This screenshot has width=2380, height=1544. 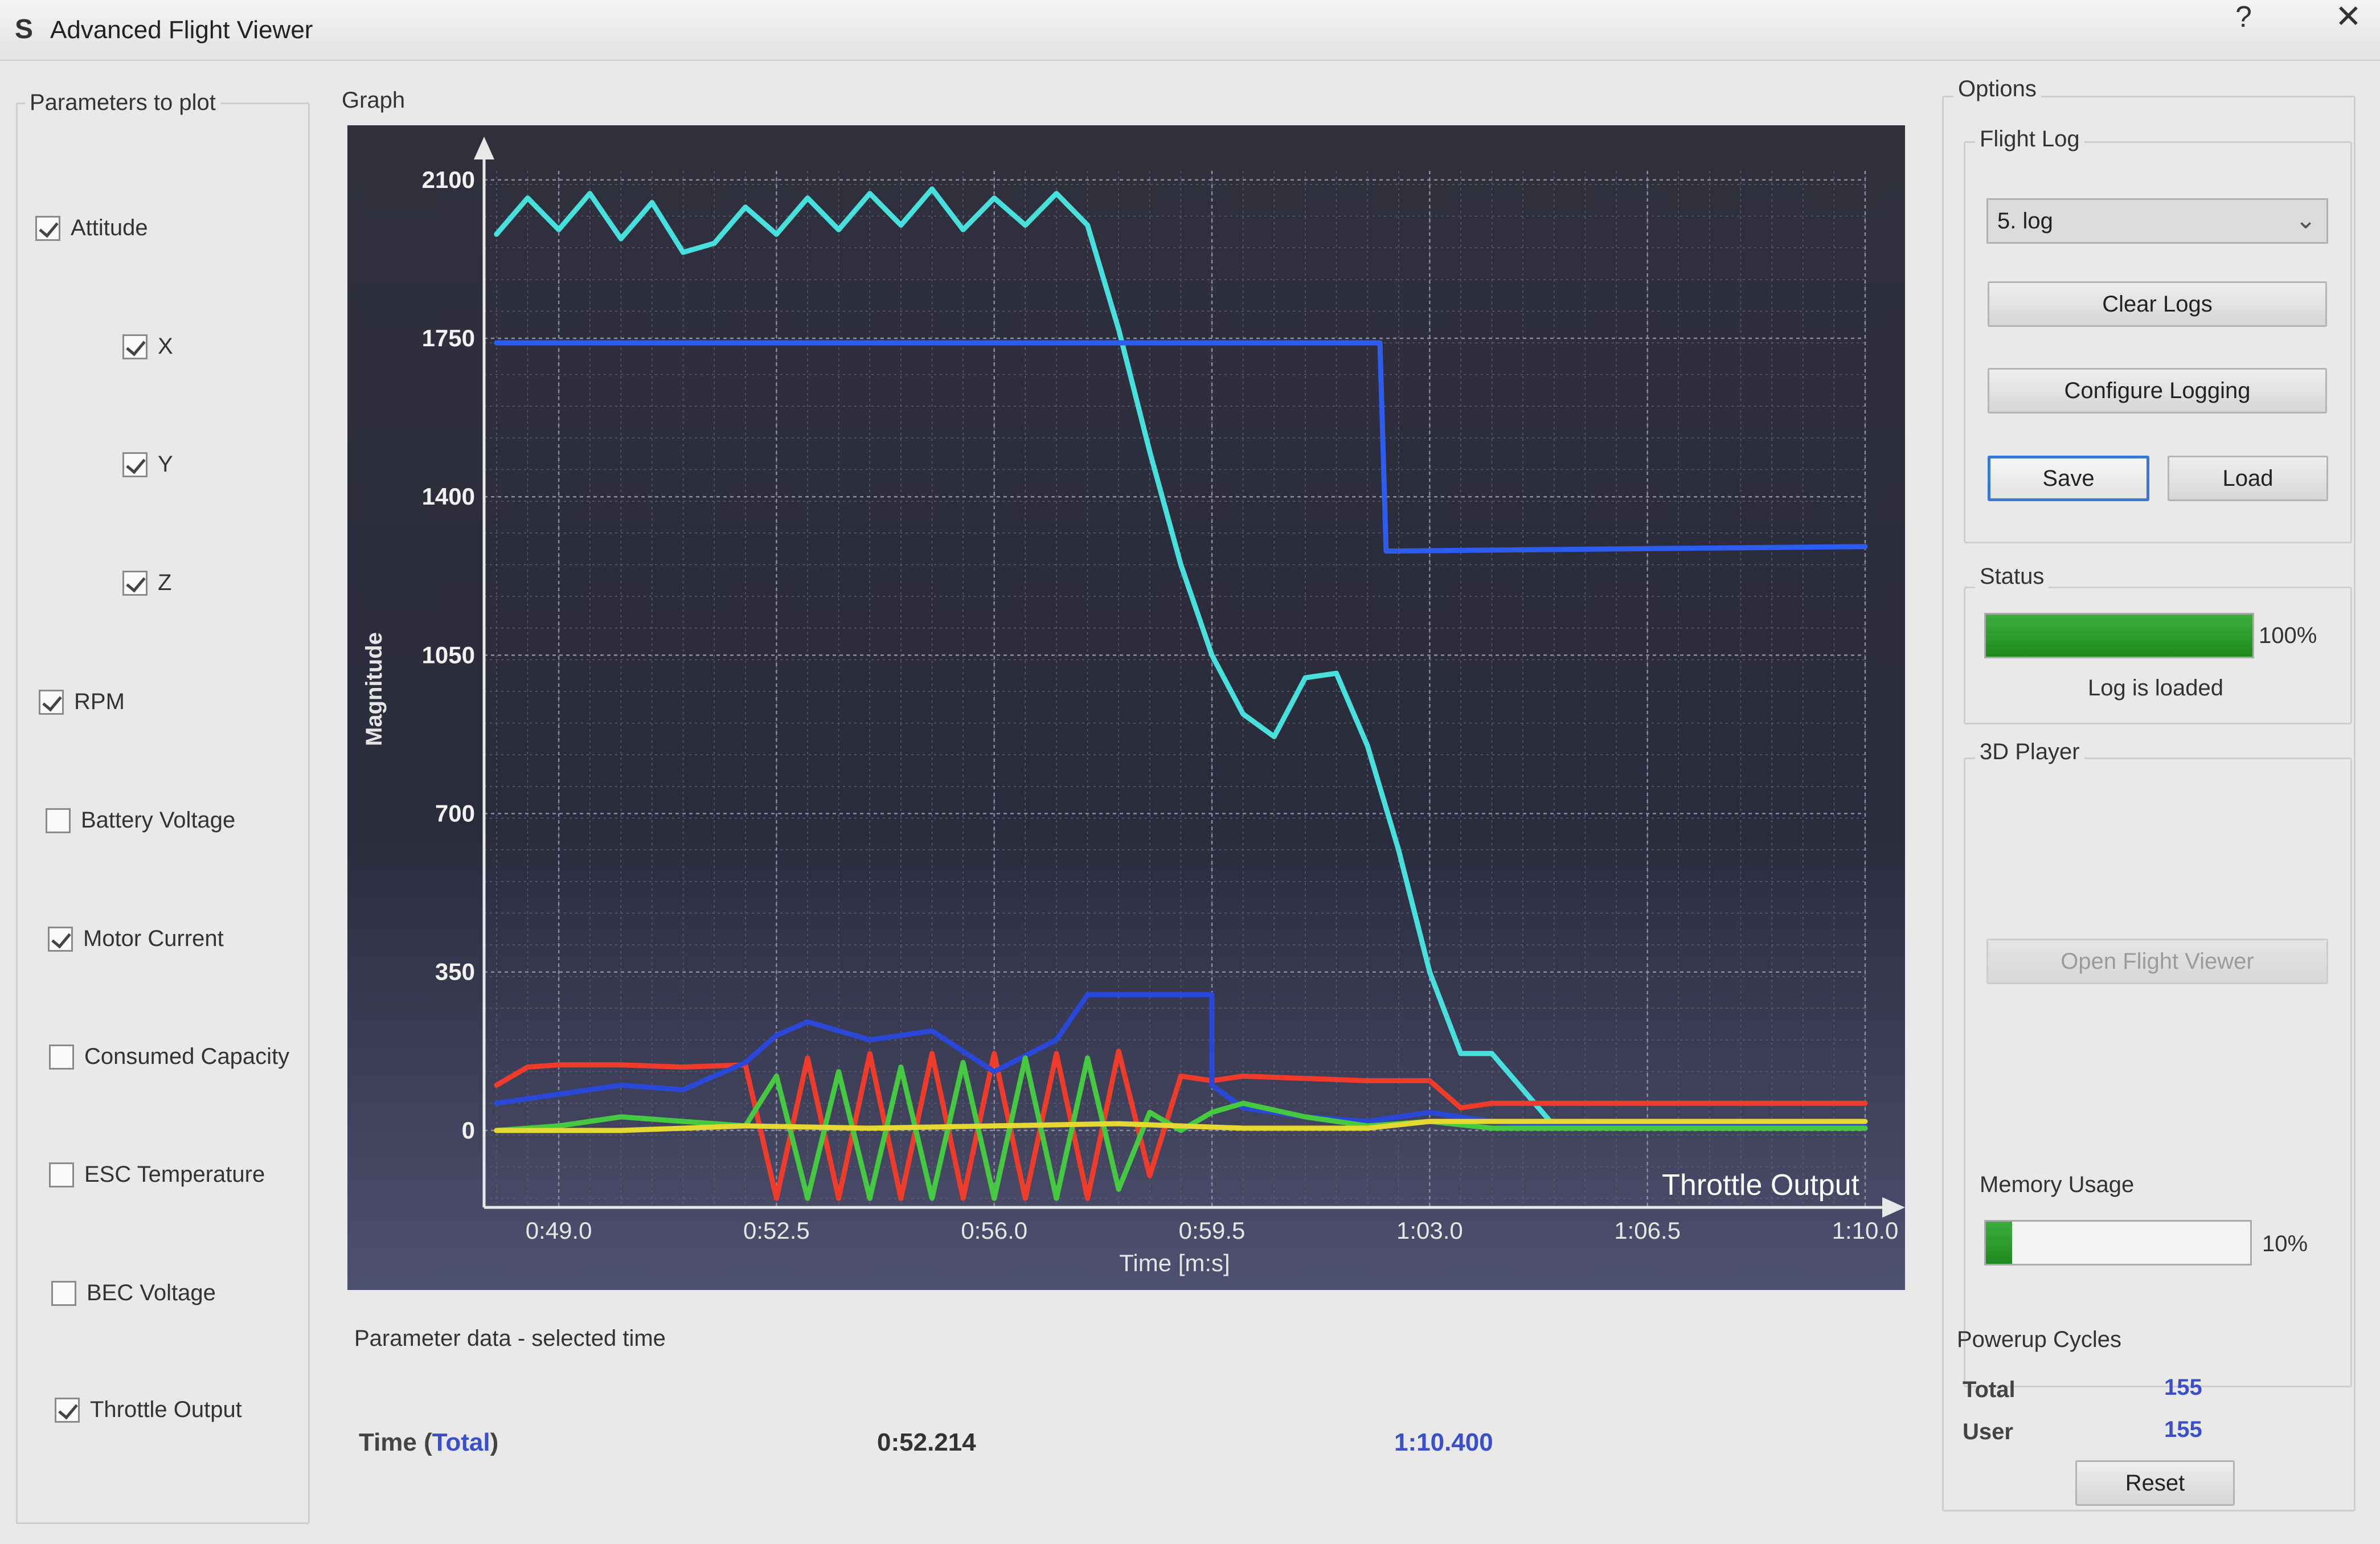 I want to click on param-label: Y, so click(x=165, y=464).